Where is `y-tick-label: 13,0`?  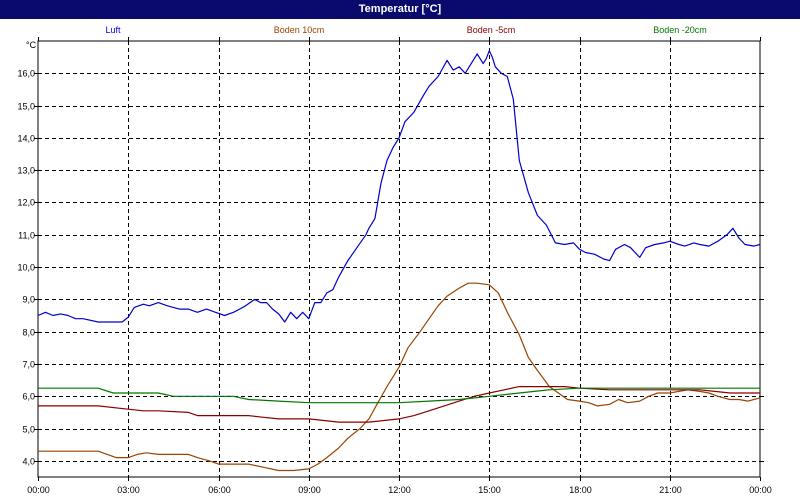 y-tick-label: 13,0 is located at coordinates (26, 171).